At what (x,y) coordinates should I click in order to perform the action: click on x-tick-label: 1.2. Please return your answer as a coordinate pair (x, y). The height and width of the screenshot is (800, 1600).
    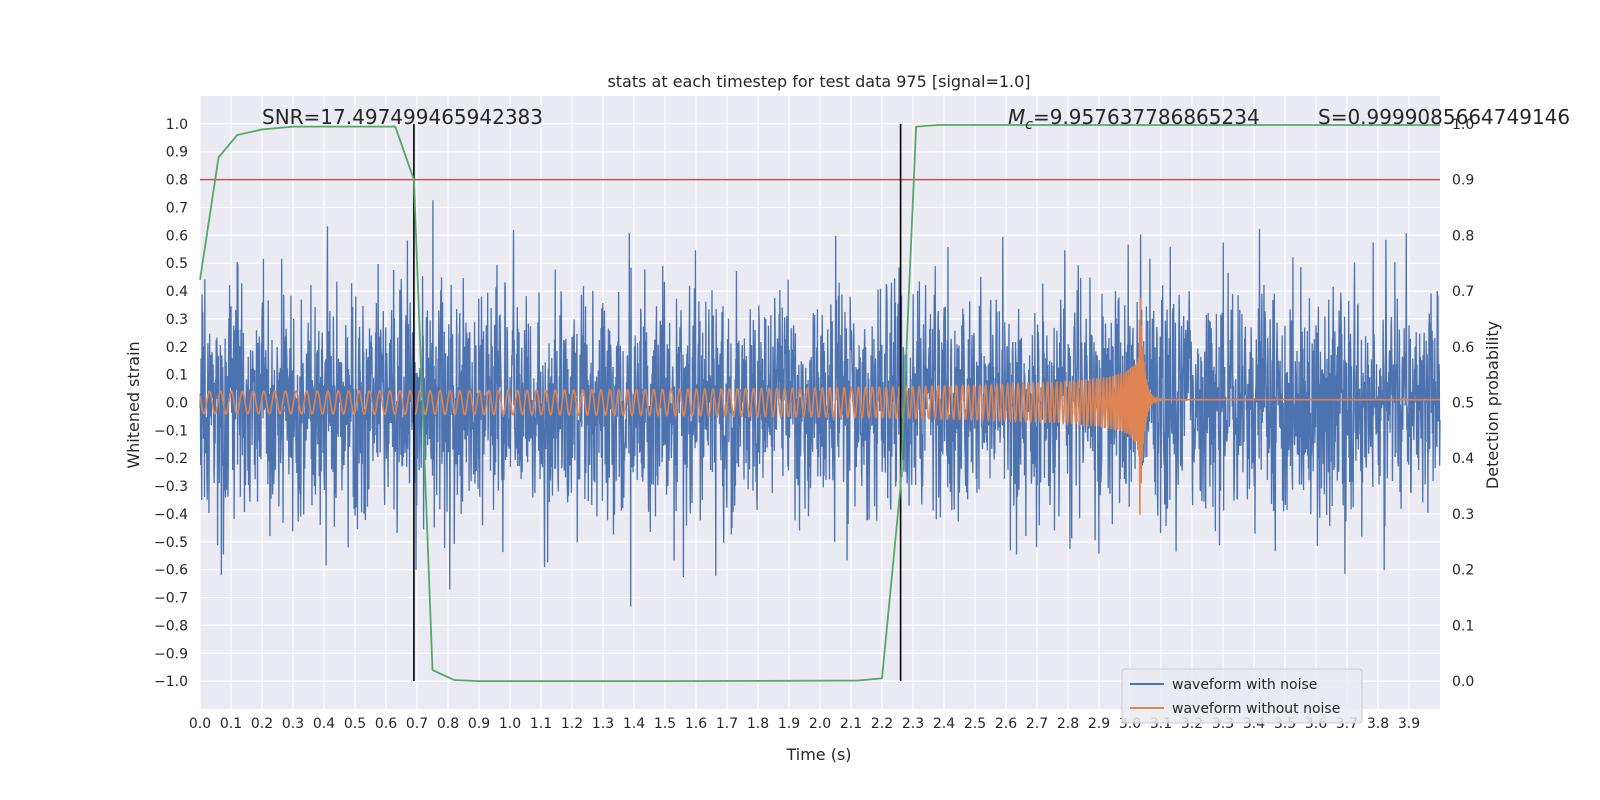
    Looking at the image, I should click on (572, 724).